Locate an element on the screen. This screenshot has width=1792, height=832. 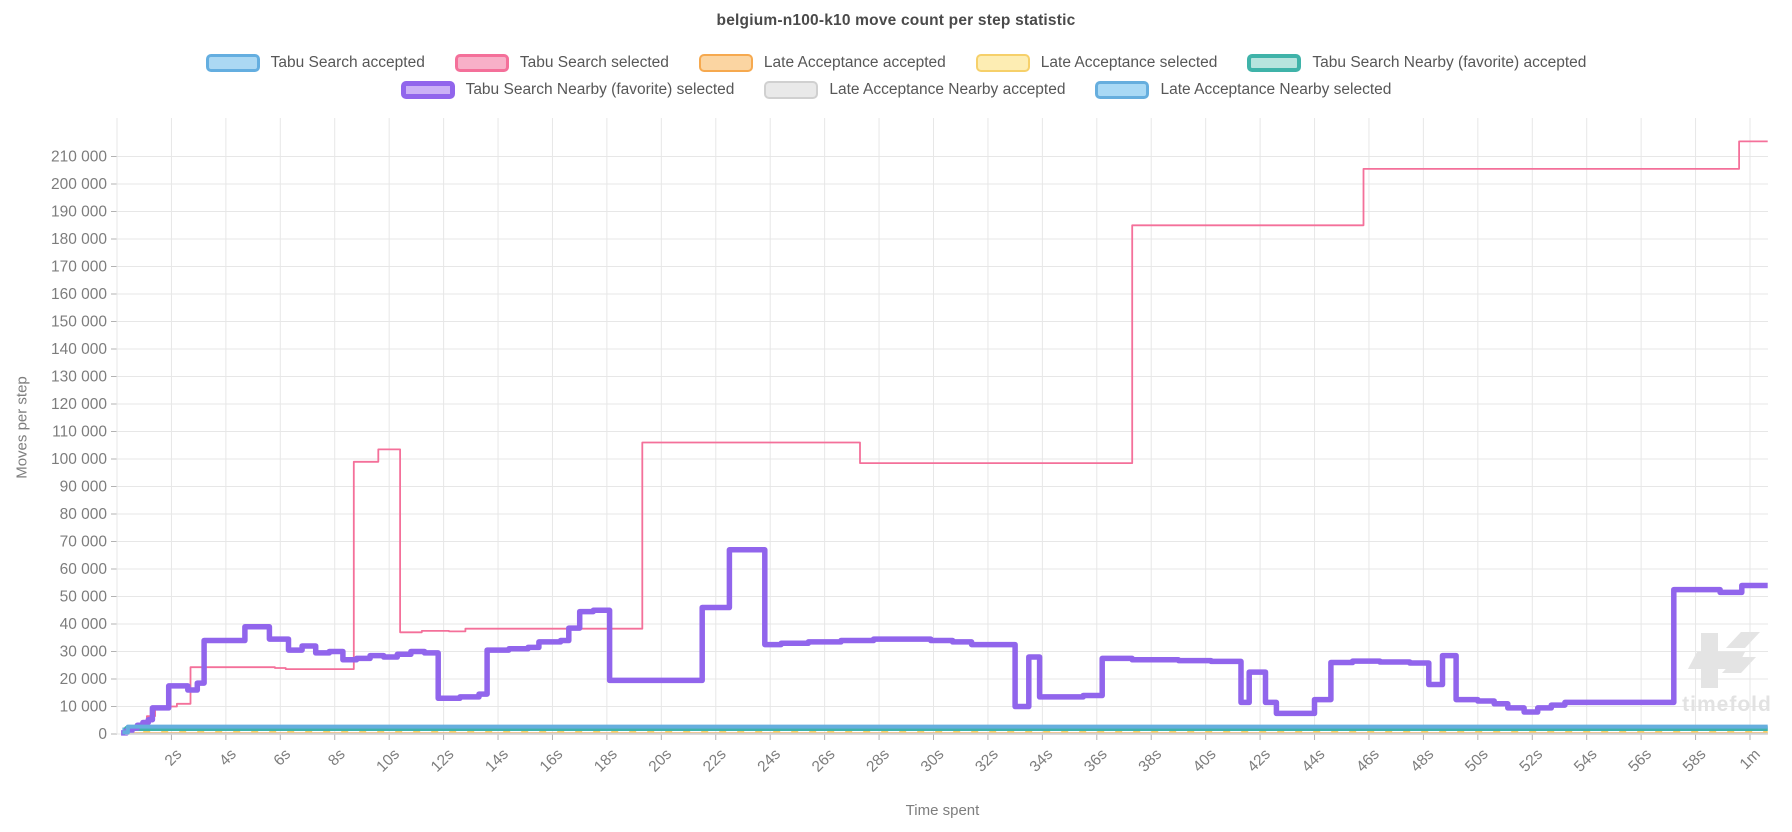
legend-item: Late Acceptance Nearby selected is located at coordinates (1243, 90).